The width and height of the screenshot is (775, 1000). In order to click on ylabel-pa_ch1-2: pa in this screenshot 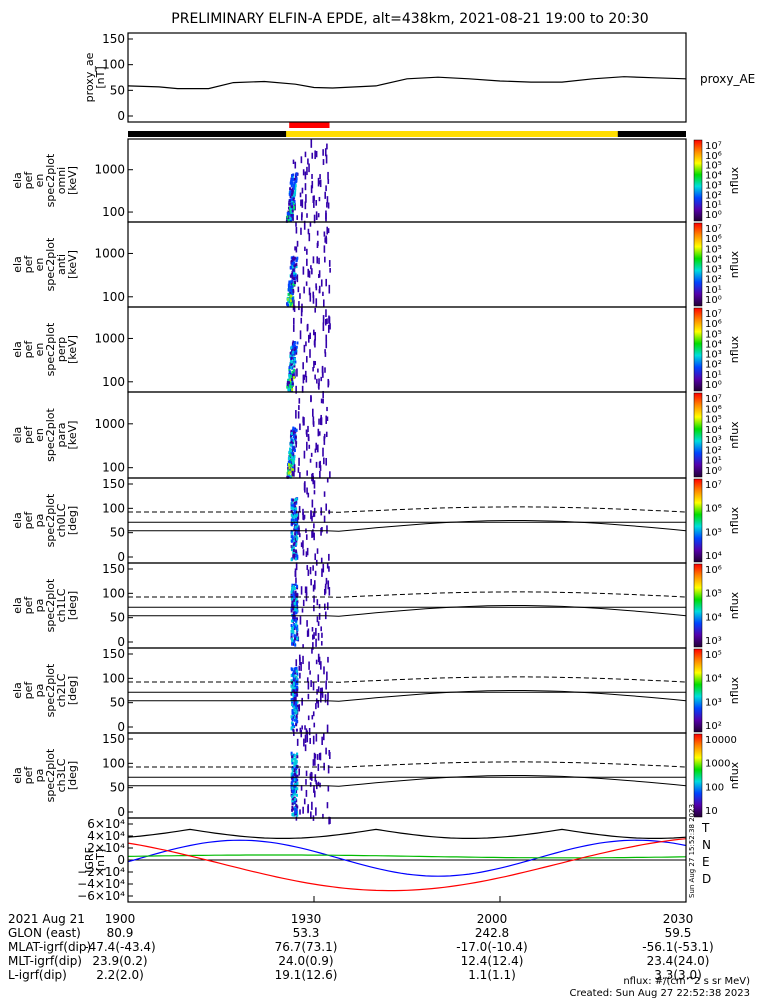, I will do `click(39, 606)`.